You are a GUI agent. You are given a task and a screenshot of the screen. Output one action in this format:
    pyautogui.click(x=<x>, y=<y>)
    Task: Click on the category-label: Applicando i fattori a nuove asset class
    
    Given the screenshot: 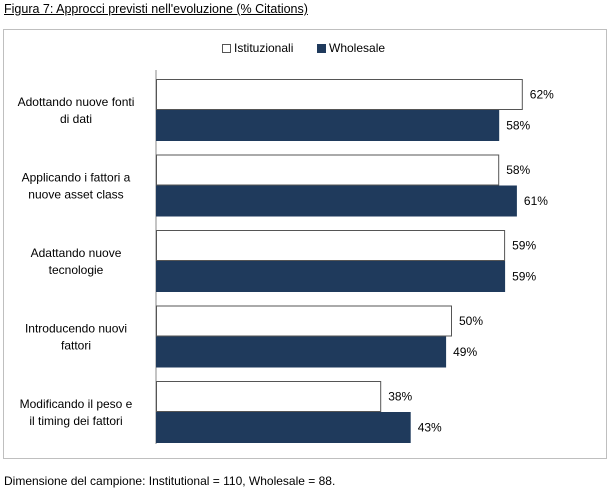 What is the action you would take?
    pyautogui.click(x=76, y=186)
    